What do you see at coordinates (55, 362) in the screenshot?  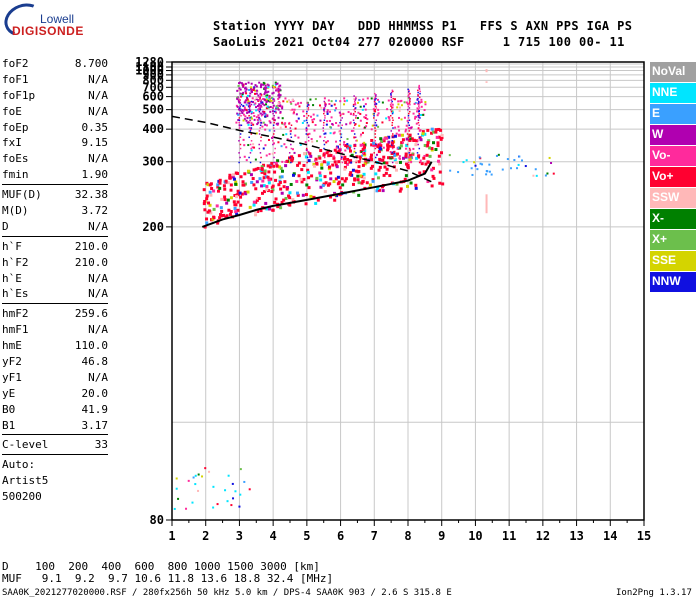 I see `param-row: yF2 46.8` at bounding box center [55, 362].